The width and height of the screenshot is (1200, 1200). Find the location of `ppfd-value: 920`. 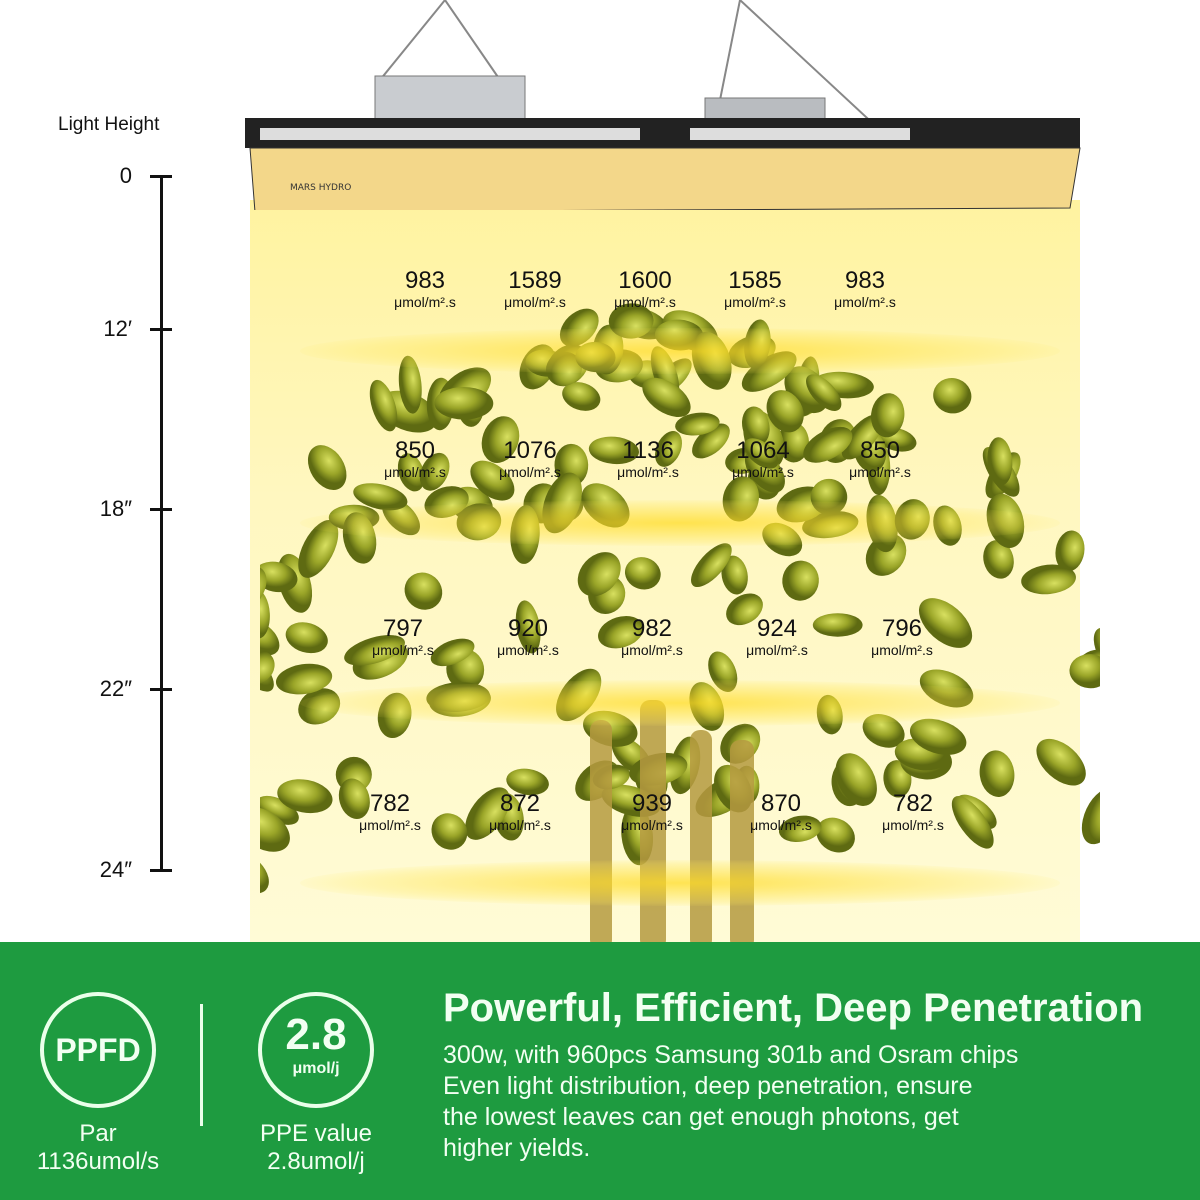

ppfd-value: 920 is located at coordinates (528, 628).